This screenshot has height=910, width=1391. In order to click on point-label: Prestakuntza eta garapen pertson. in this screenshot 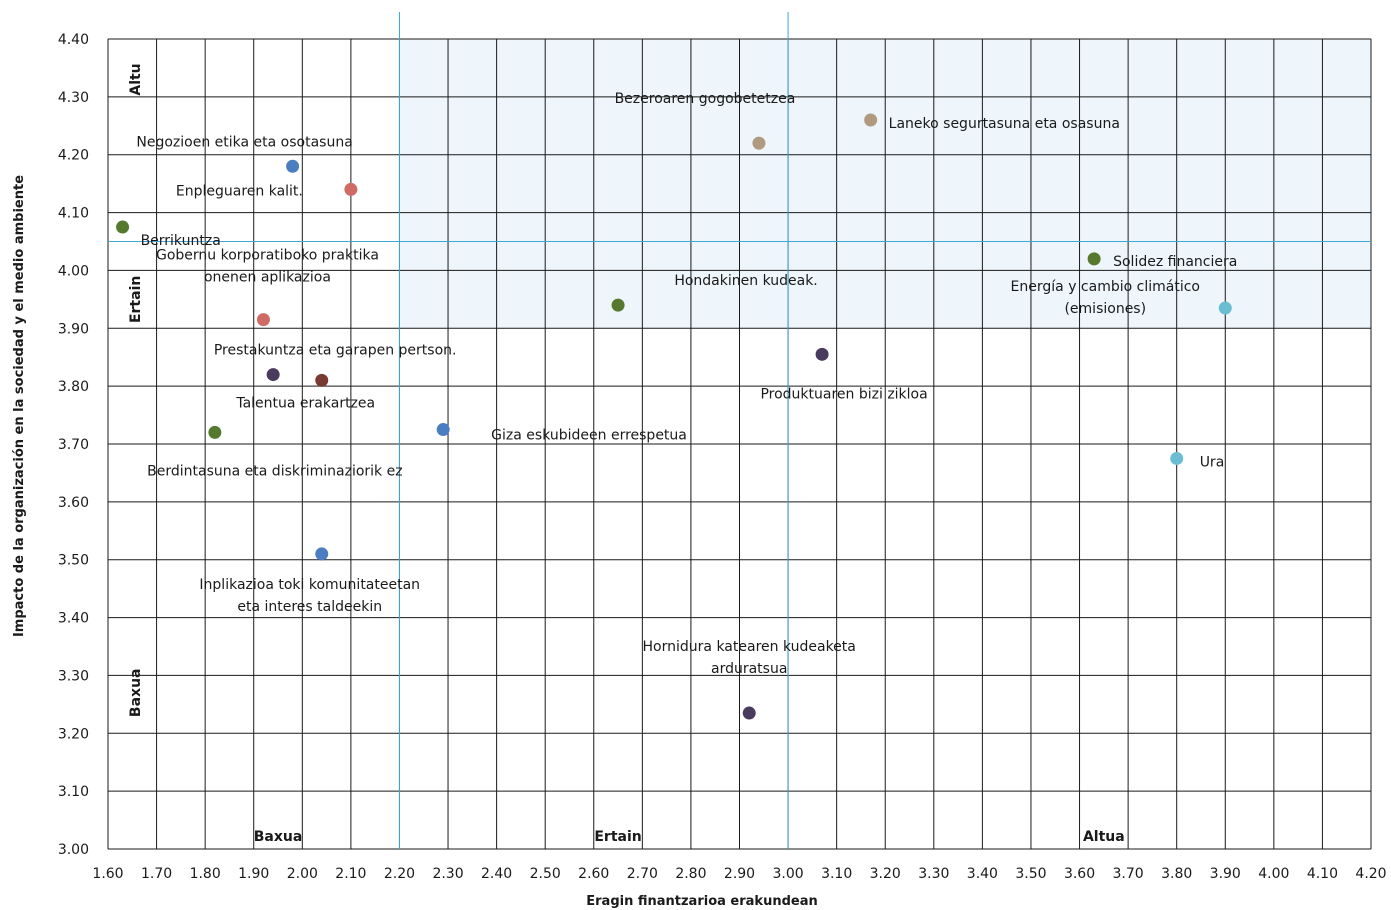, I will do `click(335, 351)`.